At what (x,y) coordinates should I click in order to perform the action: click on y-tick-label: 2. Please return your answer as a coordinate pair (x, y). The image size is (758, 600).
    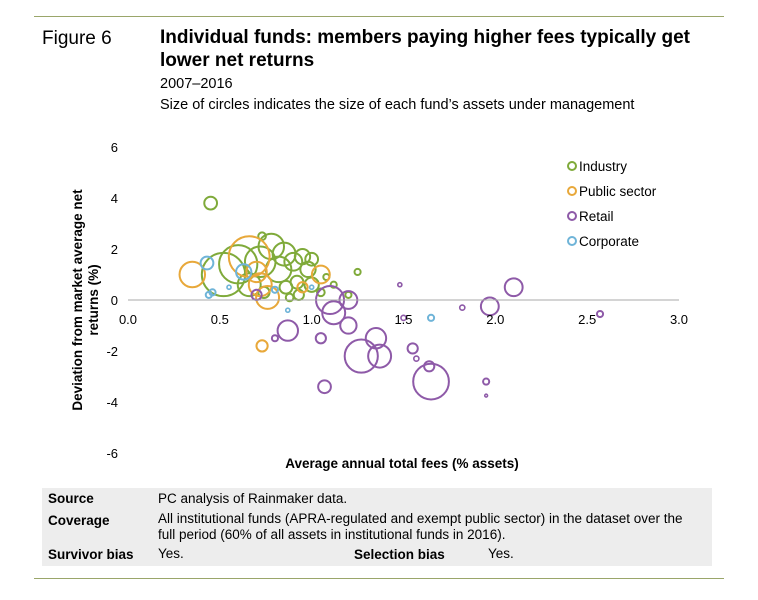
    Looking at the image, I should click on (114, 249).